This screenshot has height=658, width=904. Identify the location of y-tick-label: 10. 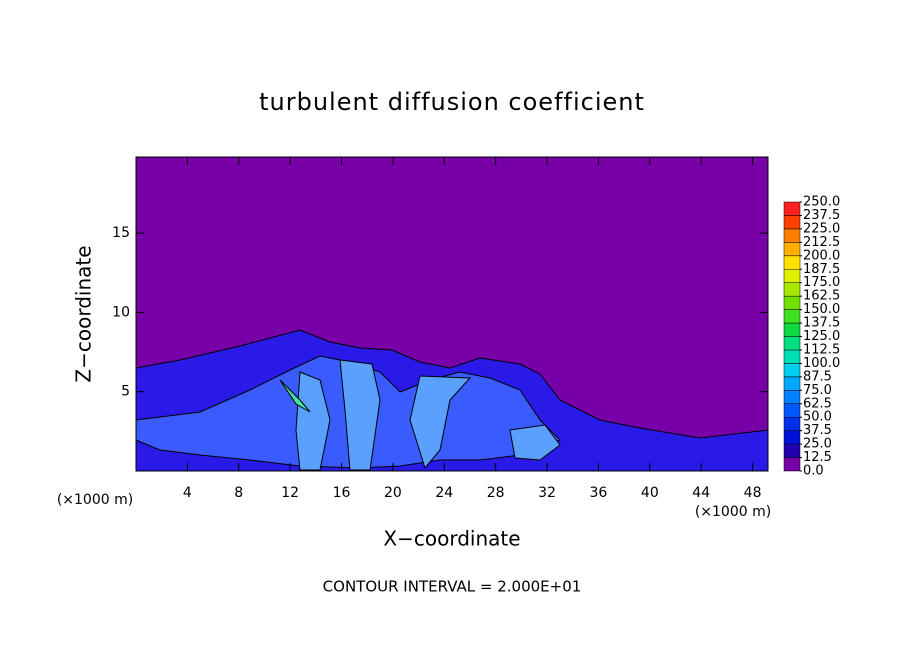
(121, 312).